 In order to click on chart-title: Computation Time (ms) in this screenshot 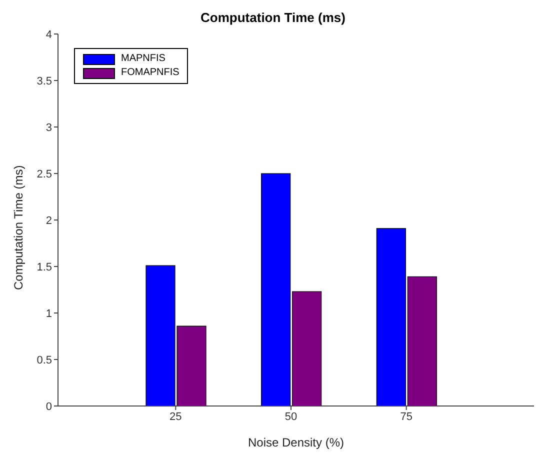, I will do `click(273, 17)`.